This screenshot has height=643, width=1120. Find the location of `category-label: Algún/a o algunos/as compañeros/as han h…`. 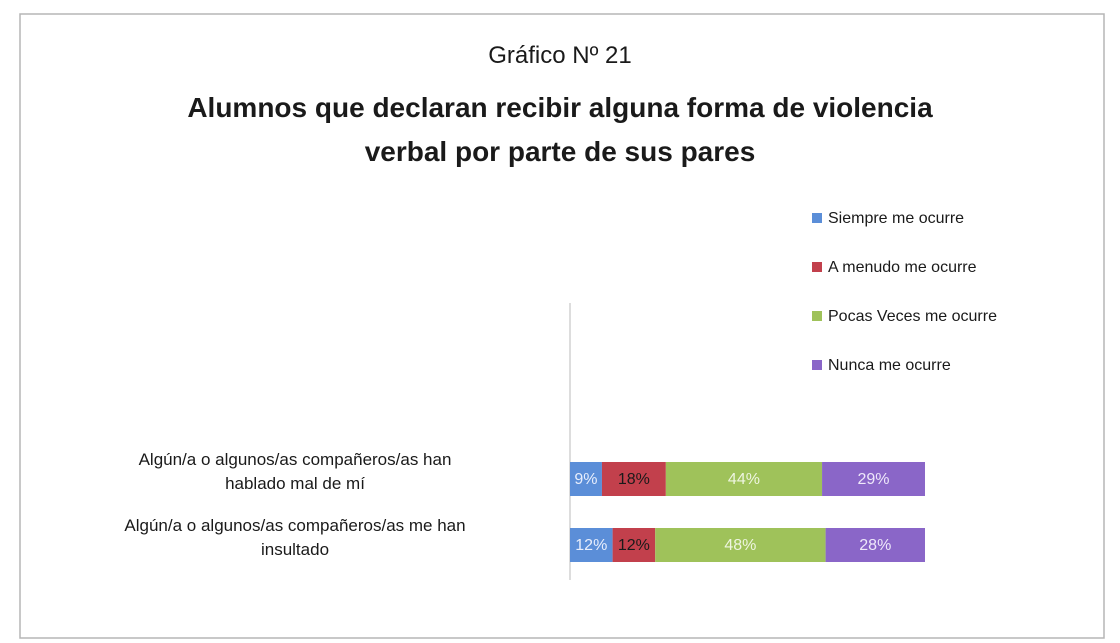

category-label: Algún/a o algunos/as compañeros/as han h… is located at coordinates (295, 471).